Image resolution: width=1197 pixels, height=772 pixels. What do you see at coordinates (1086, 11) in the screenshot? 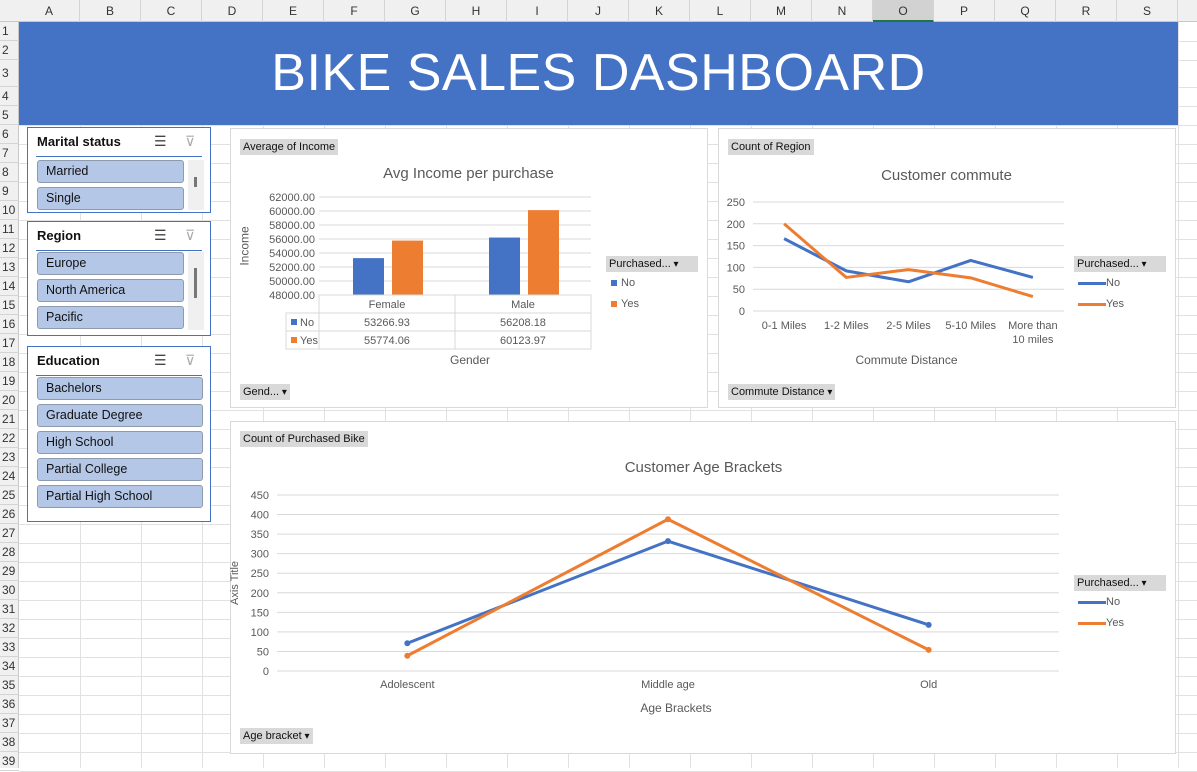
I see `column-header-R: R` at bounding box center [1086, 11].